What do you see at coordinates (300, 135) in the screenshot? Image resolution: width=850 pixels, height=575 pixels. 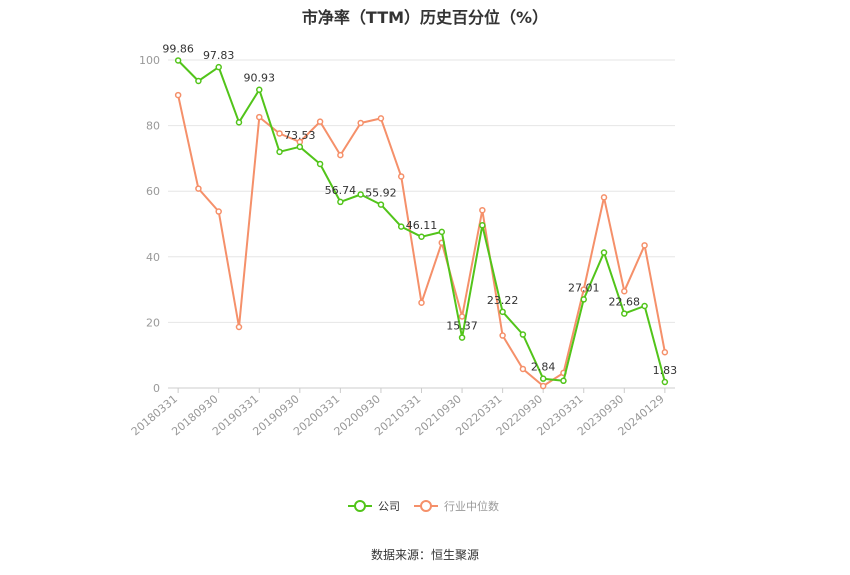 I see `data-label: 73.53` at bounding box center [300, 135].